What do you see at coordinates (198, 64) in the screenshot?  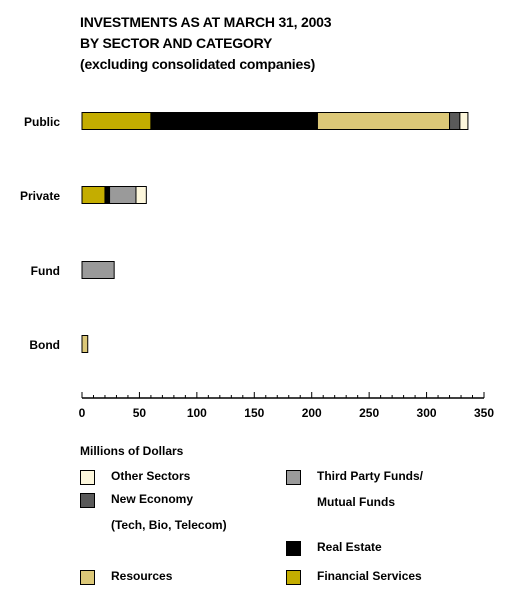 I see `title-line-3: (excluding consolidated companies)` at bounding box center [198, 64].